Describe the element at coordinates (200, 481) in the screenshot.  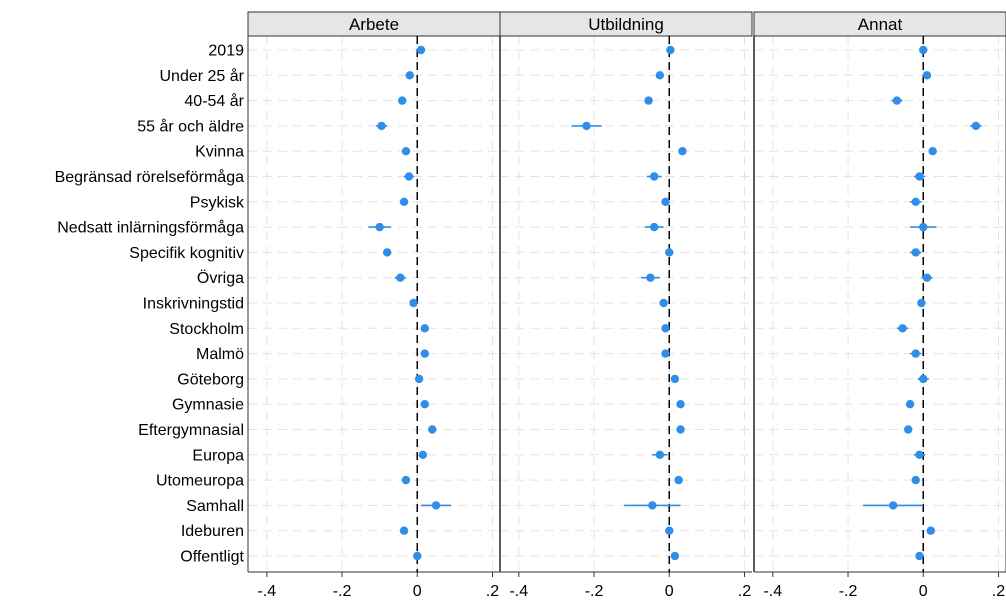
I see `category-label: Utomeuropa` at that location.